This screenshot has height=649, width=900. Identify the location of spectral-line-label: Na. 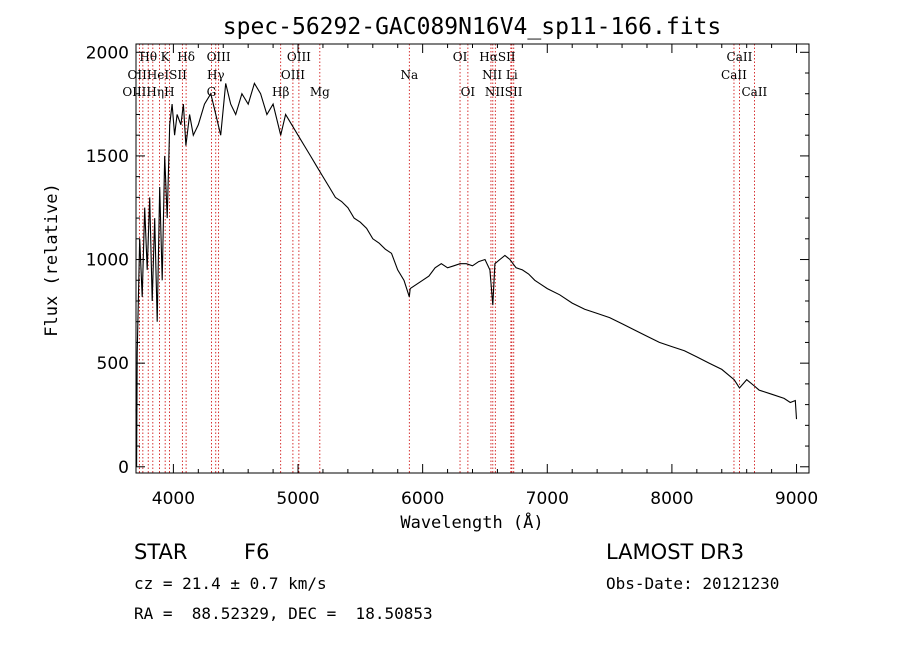
(409, 75).